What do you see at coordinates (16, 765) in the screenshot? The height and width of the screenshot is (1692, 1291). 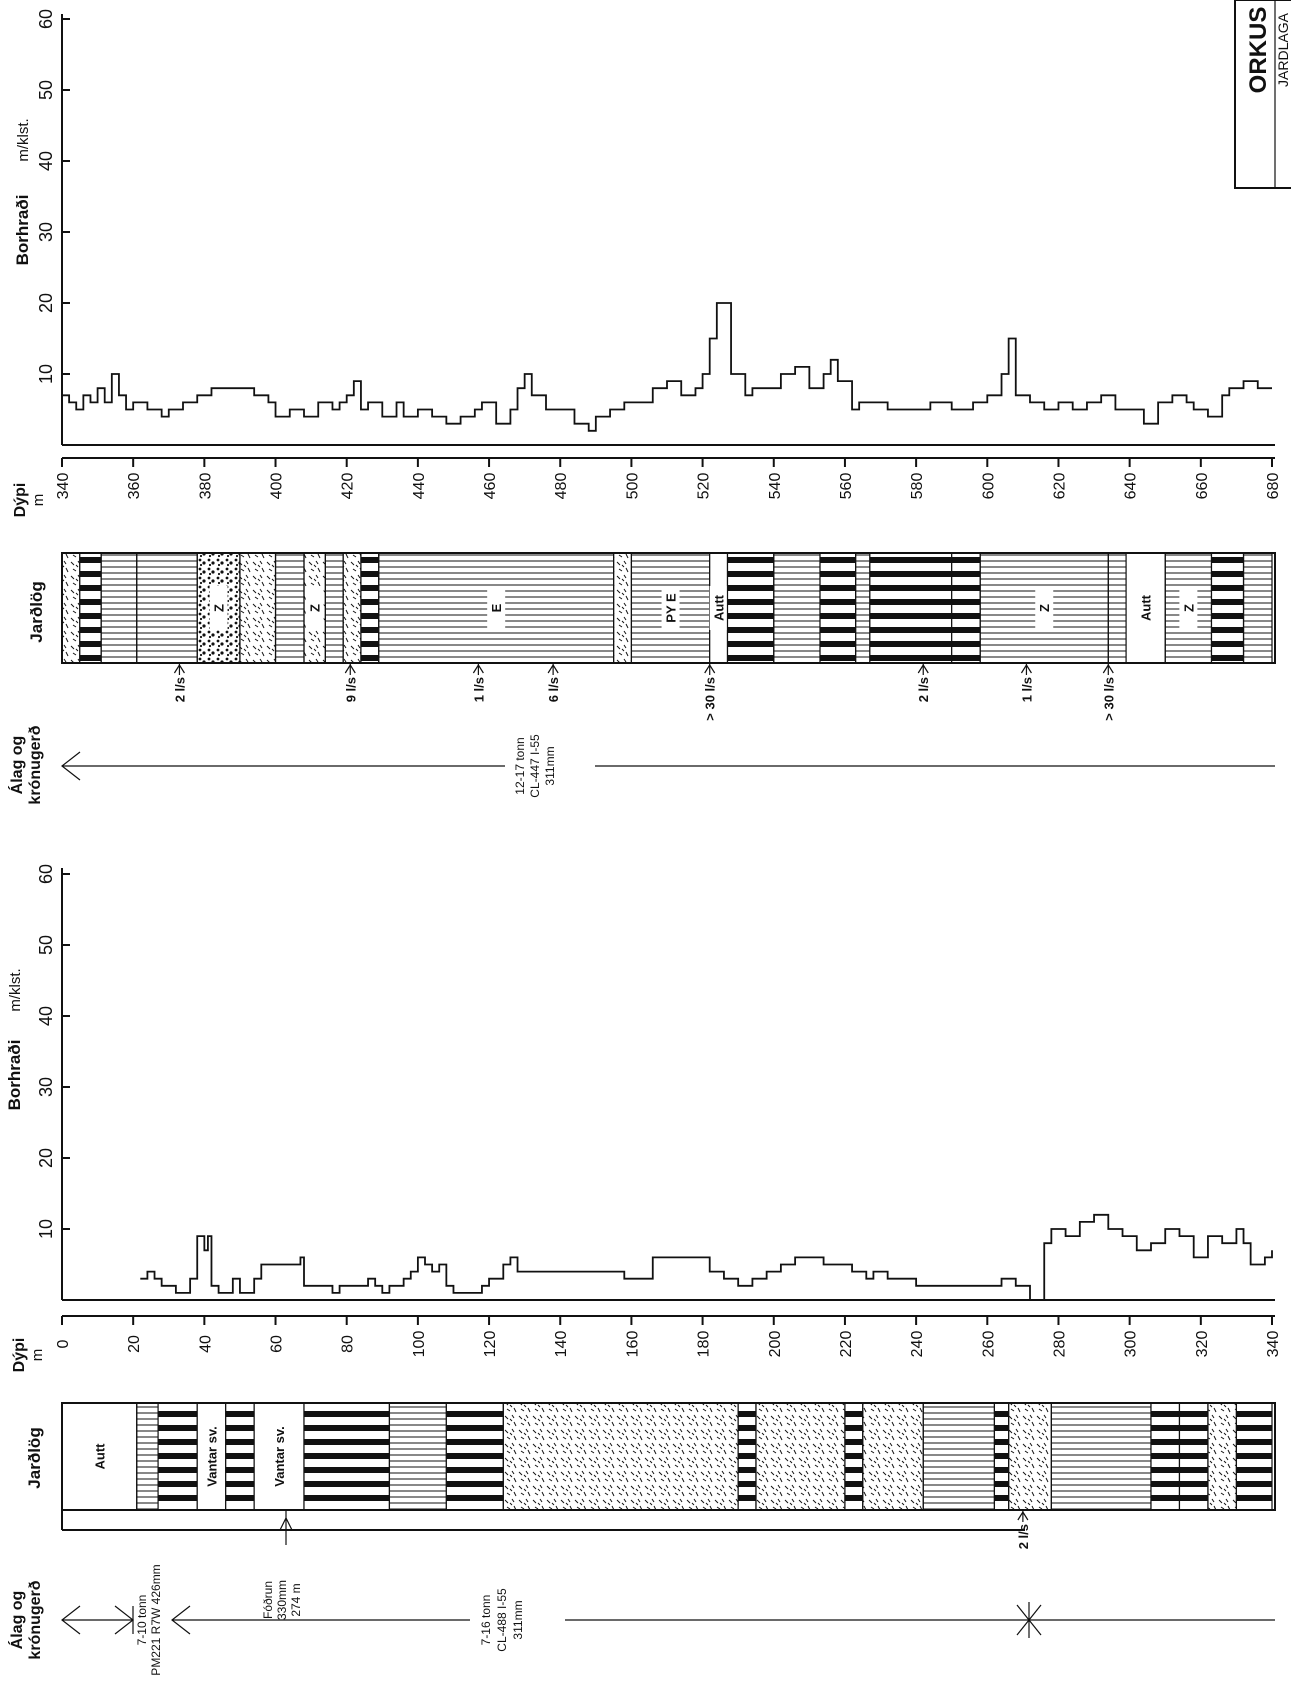 I see `upper-casing-label-1: Álag og` at bounding box center [16, 765].